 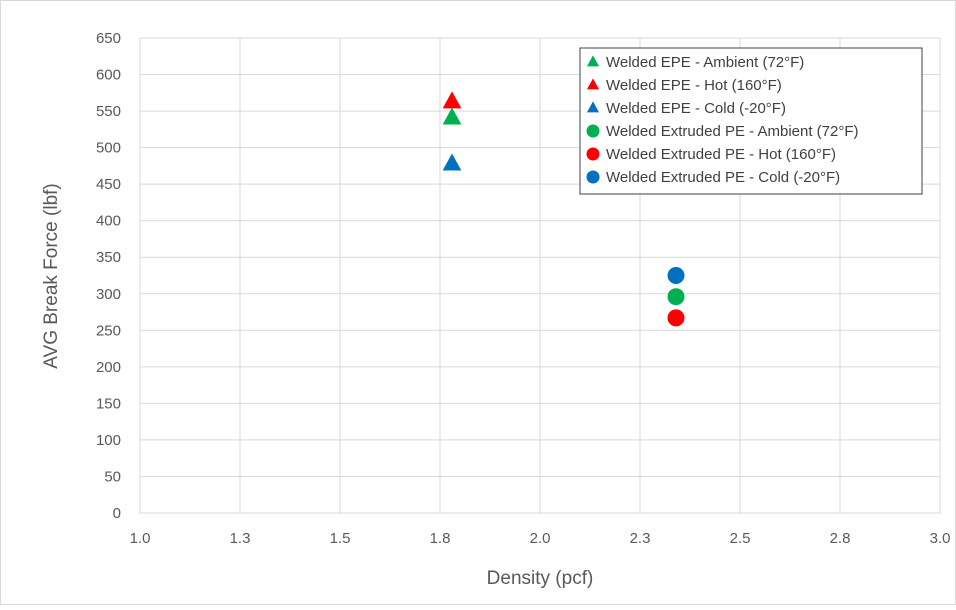 I want to click on x-tick-label: 2.3, so click(x=640, y=538).